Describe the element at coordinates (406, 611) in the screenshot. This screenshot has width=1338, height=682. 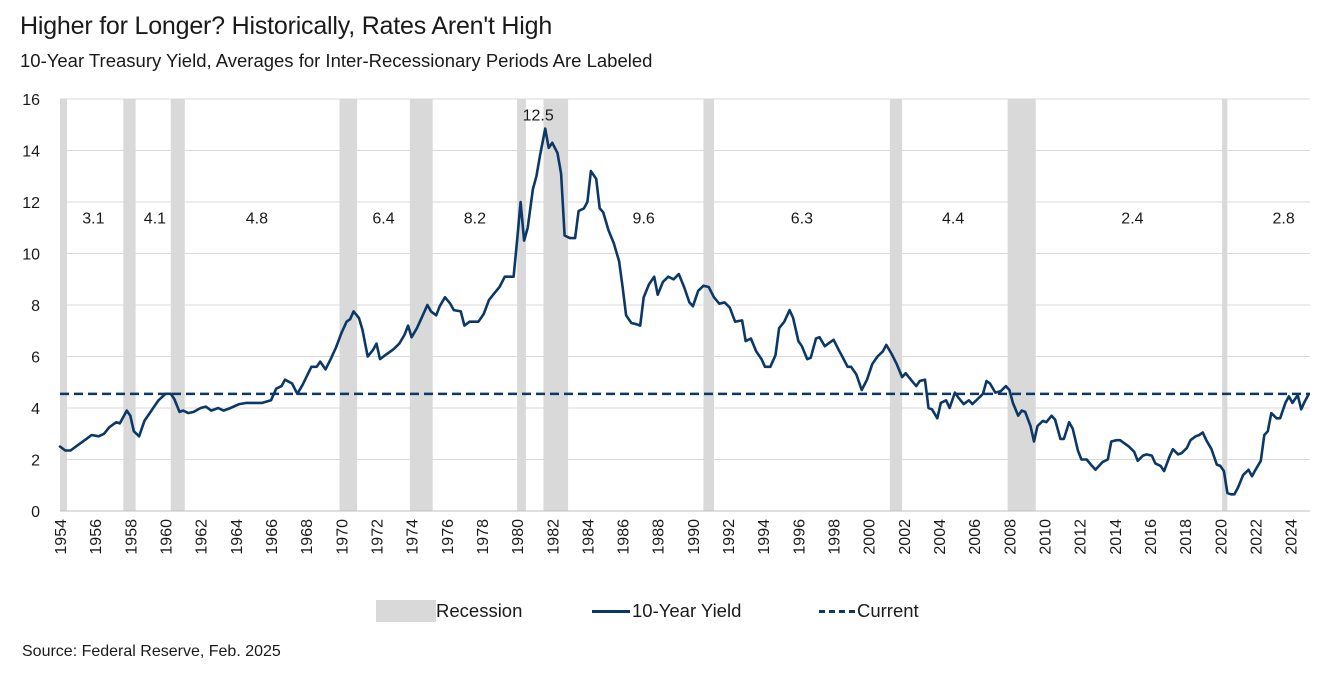
I see `legend-recession-swatch` at that location.